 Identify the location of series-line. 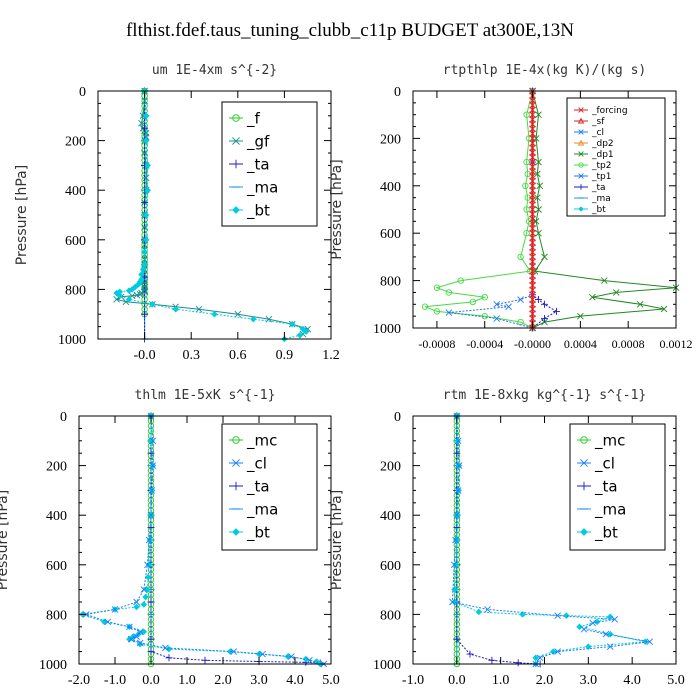
(498, 540).